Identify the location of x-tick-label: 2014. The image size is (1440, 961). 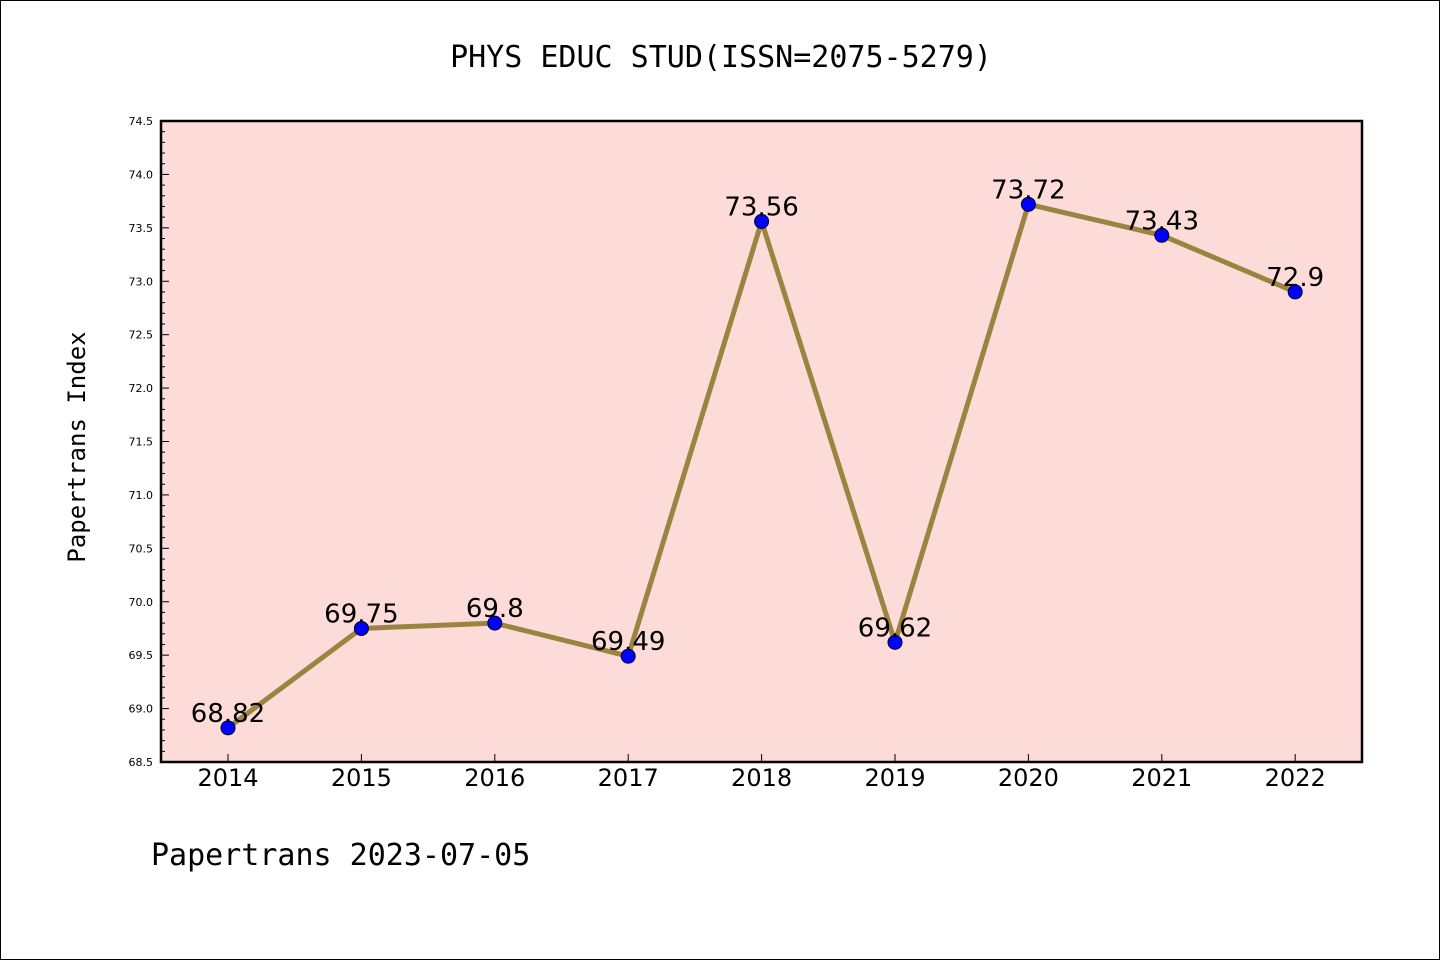
(227, 778).